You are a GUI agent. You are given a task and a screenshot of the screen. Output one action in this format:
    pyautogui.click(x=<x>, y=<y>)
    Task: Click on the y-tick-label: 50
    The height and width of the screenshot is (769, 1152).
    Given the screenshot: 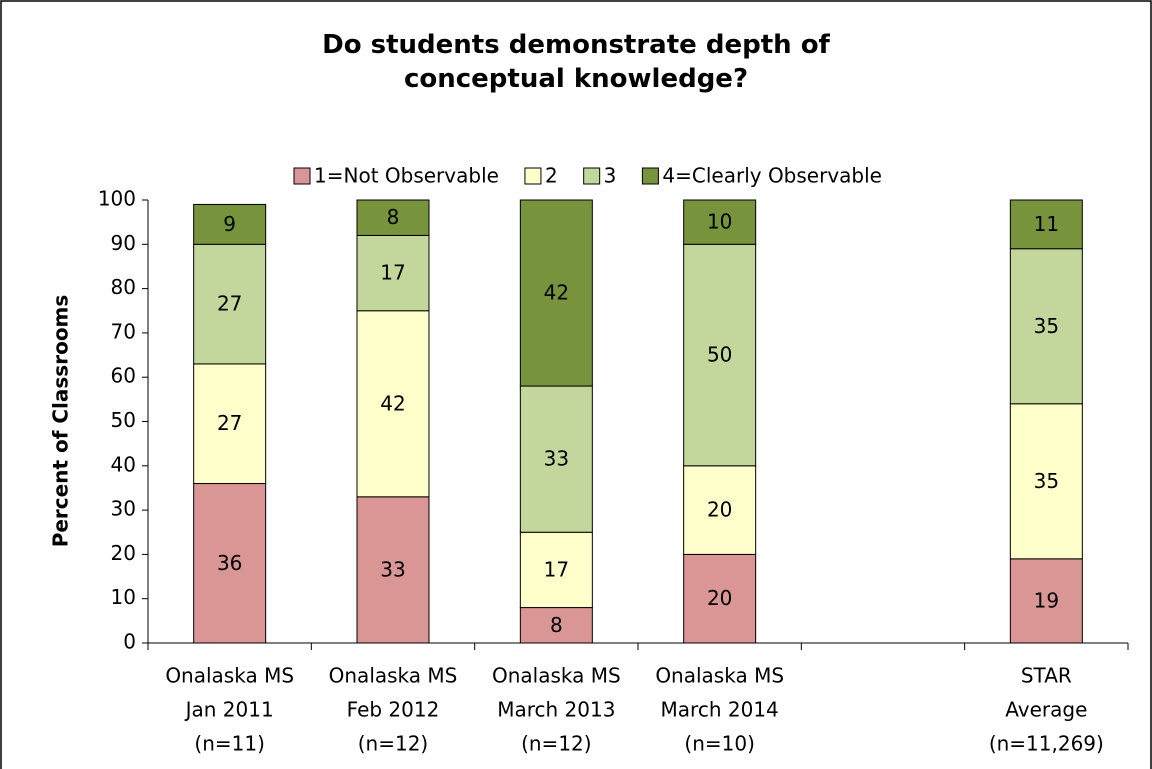 What is the action you would take?
    pyautogui.click(x=123, y=420)
    